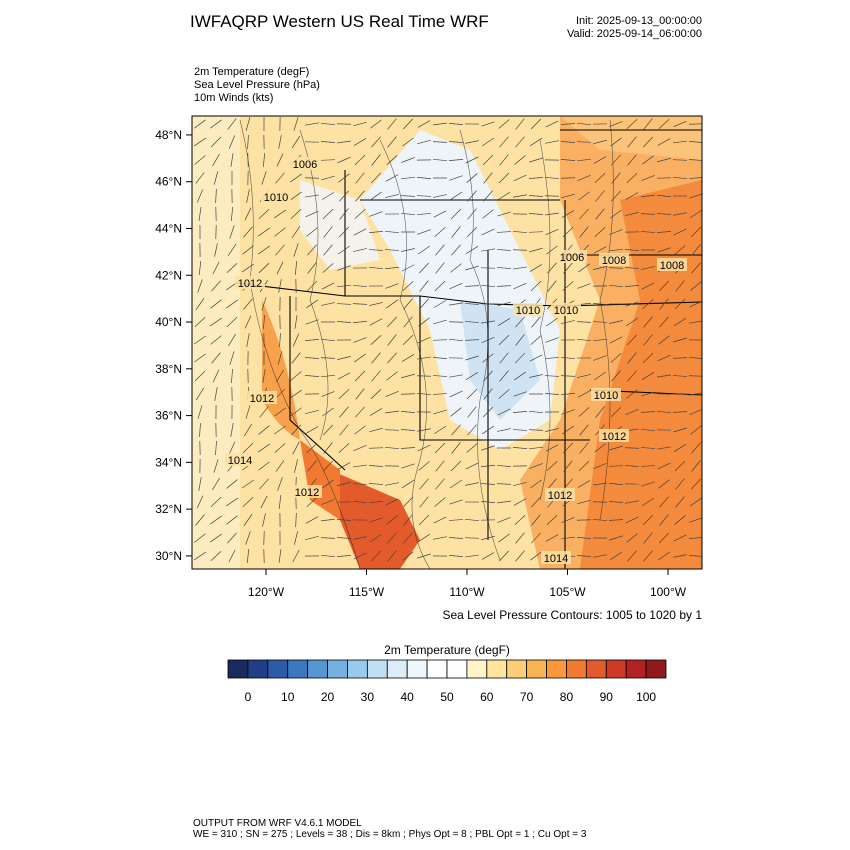 Image resolution: width=850 pixels, height=850 pixels. Describe the element at coordinates (168, 228) in the screenshot. I see `y-tick-label: 44°N` at that location.